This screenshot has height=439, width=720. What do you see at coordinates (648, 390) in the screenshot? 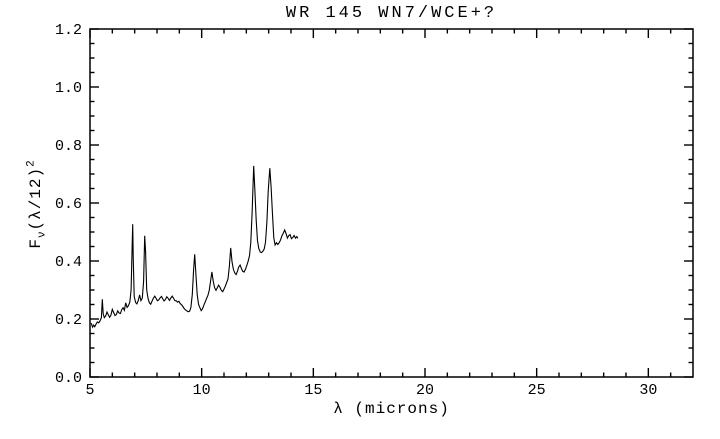
I see `x-tick-label: 30` at bounding box center [648, 390].